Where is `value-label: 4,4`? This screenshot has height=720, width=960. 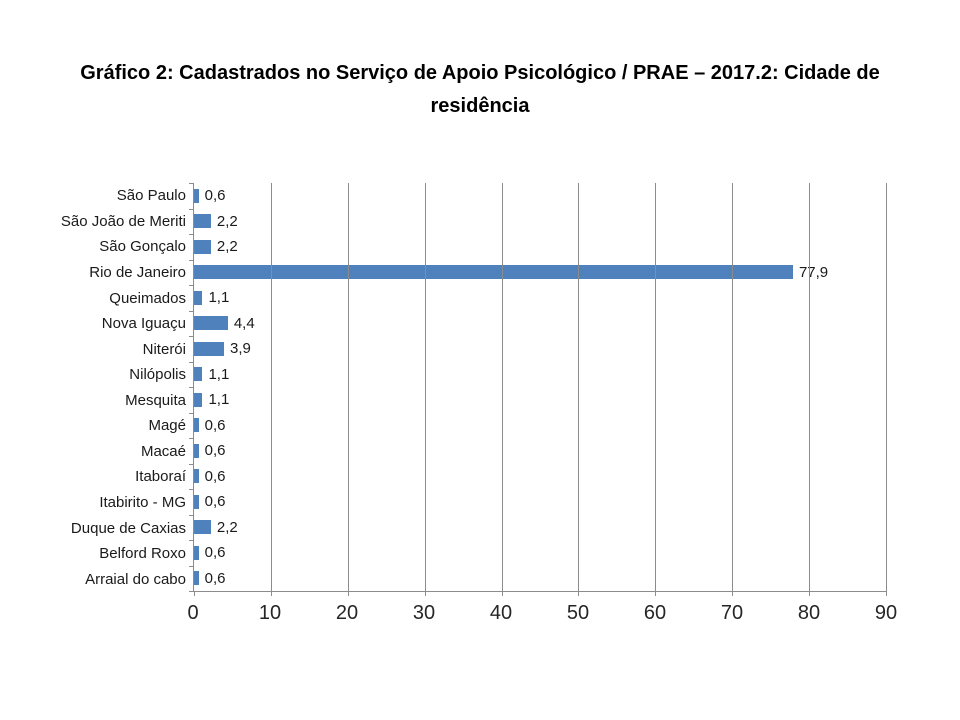
value-label: 4,4 is located at coordinates (244, 323).